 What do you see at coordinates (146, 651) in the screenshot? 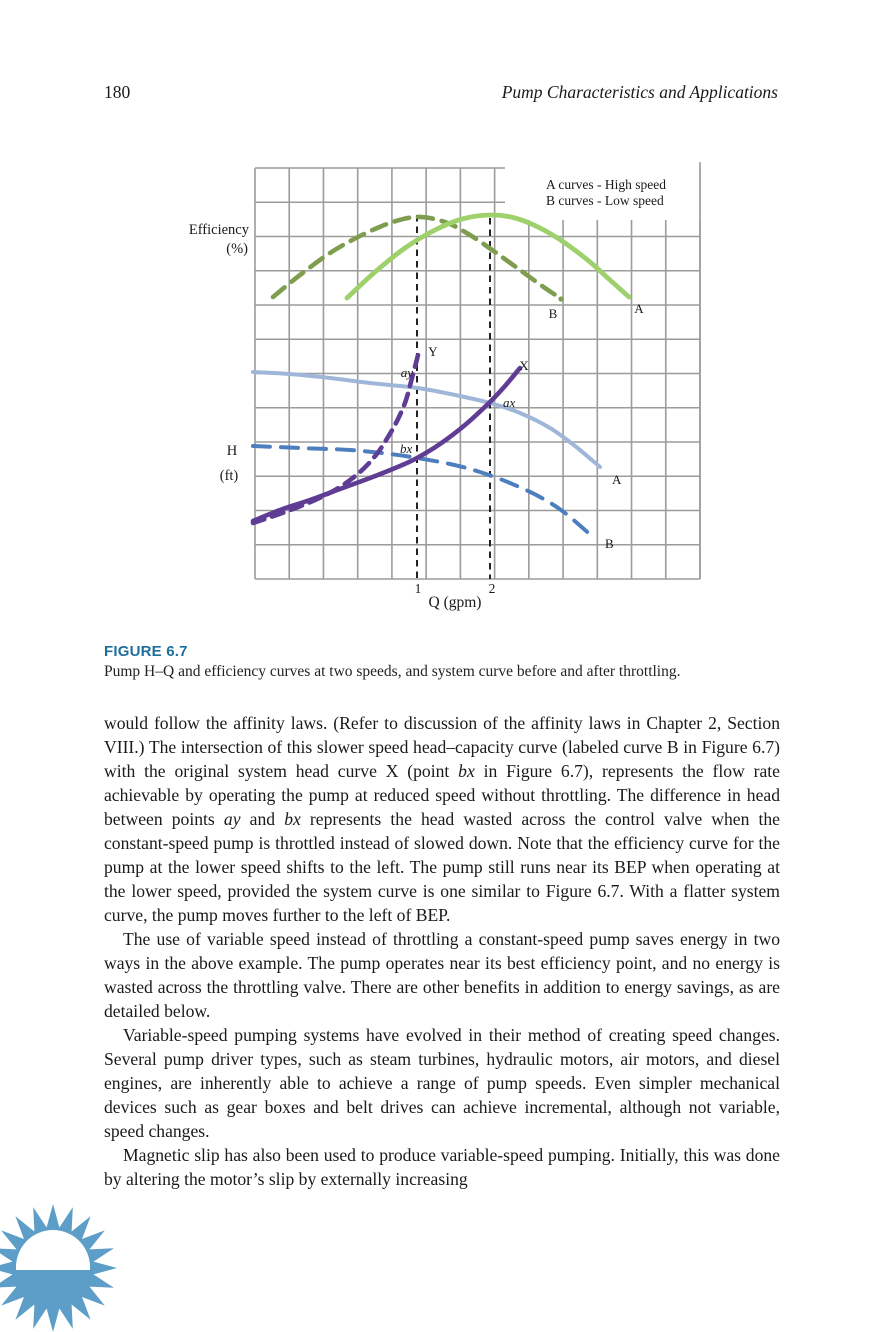
I see `figure-label: FIGURE 6.7` at bounding box center [146, 651].